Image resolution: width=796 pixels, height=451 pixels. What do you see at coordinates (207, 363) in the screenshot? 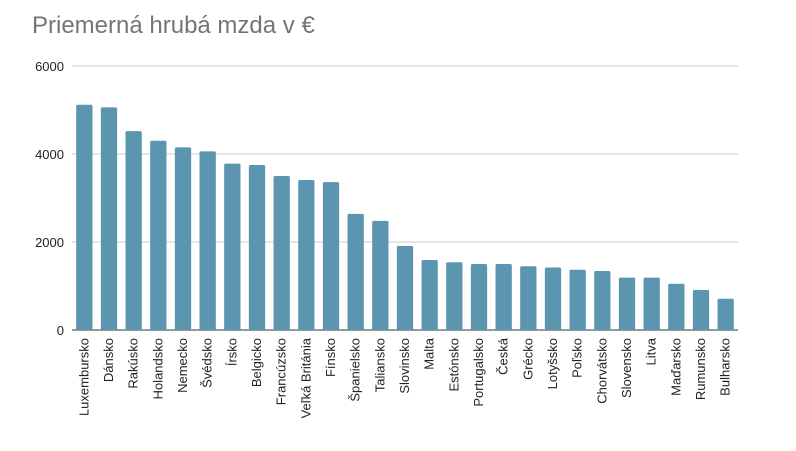
I see `x-tick-label: Švédsko` at bounding box center [207, 363].